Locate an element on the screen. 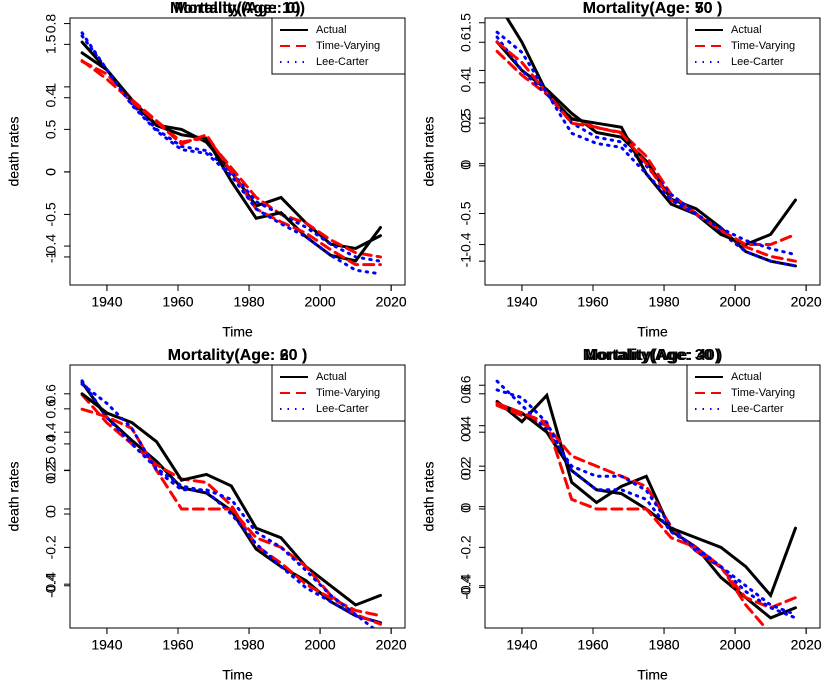  y-tick-label: 1.5 is located at coordinates (466, 23).